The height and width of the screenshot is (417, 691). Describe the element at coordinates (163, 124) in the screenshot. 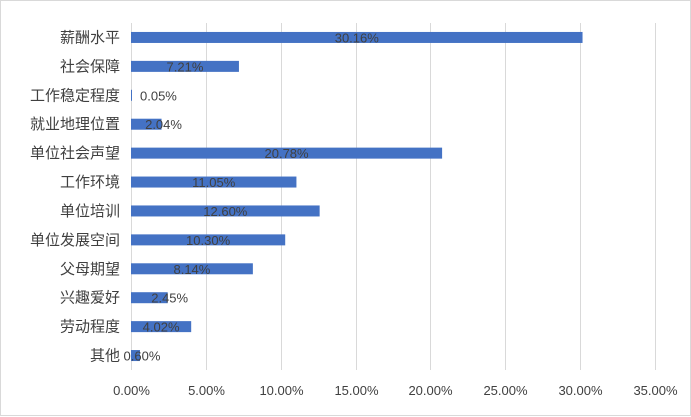

I see `data-label: 2.04%` at that location.